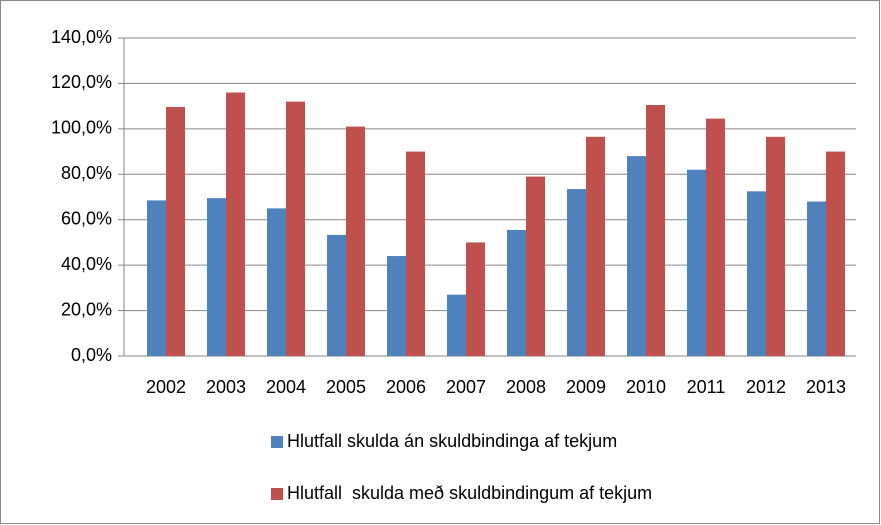 The image size is (881, 525). I want to click on x-tick-label: 2006, so click(406, 387).